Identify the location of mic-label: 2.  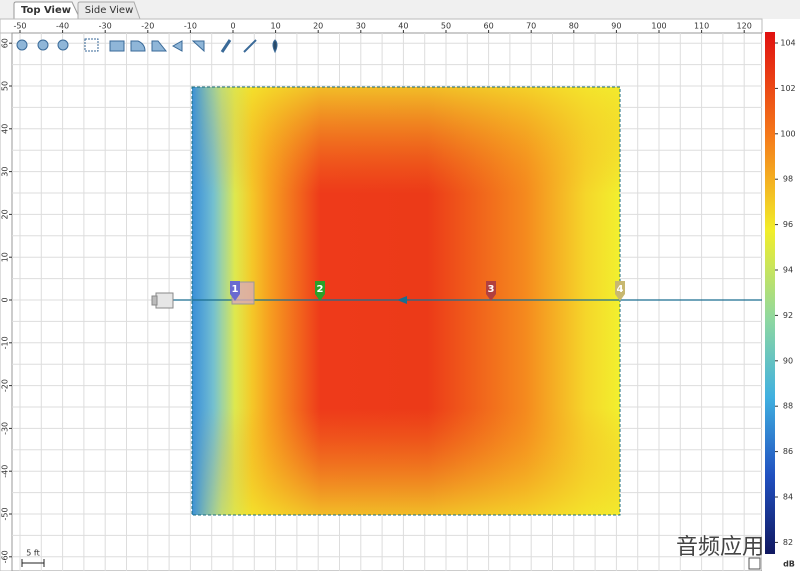
(320, 289).